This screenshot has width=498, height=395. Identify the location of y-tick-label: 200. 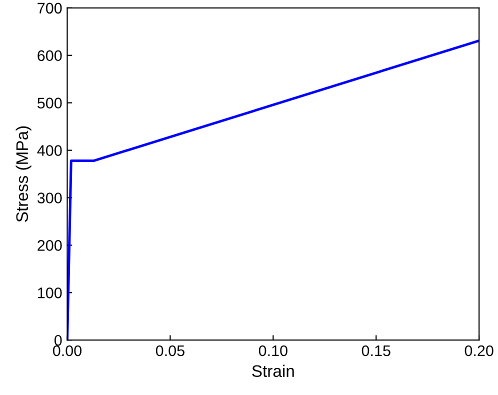
(50, 245).